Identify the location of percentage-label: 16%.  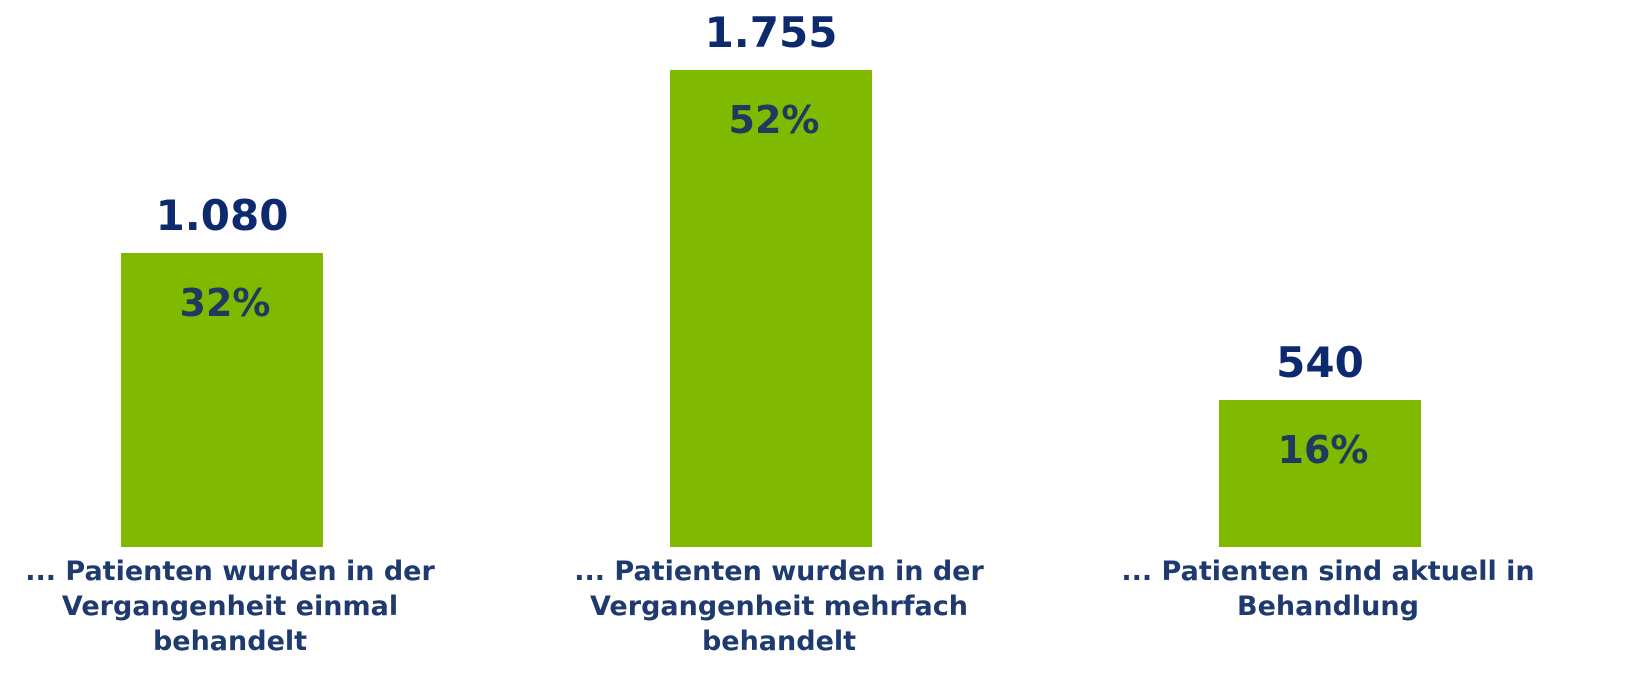
(1323, 450).